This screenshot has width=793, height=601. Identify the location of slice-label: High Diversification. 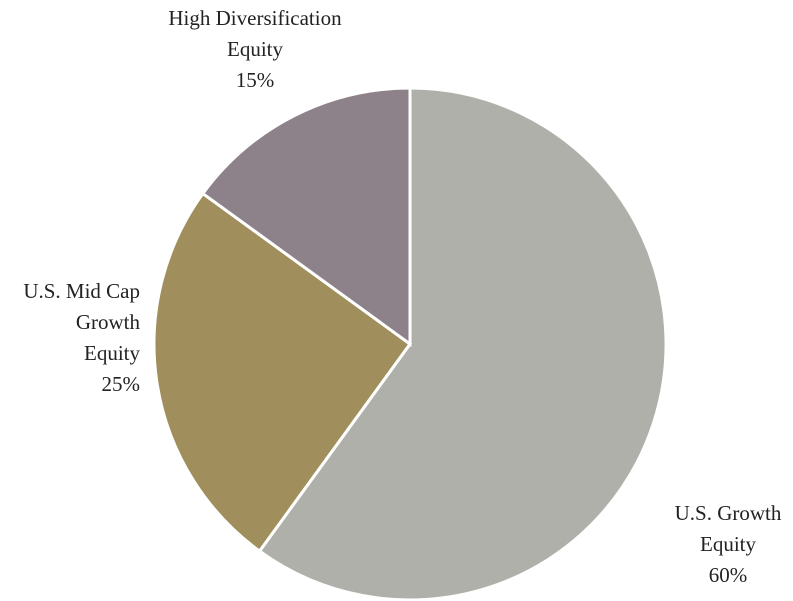
(255, 18).